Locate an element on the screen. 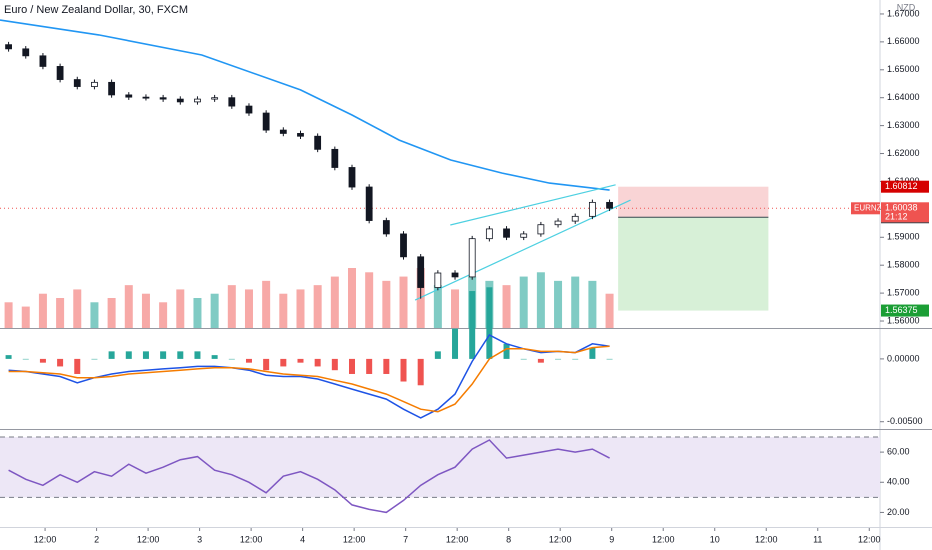 The width and height of the screenshot is (932, 550). y-tick-label: 60.00 is located at coordinates (898, 451).